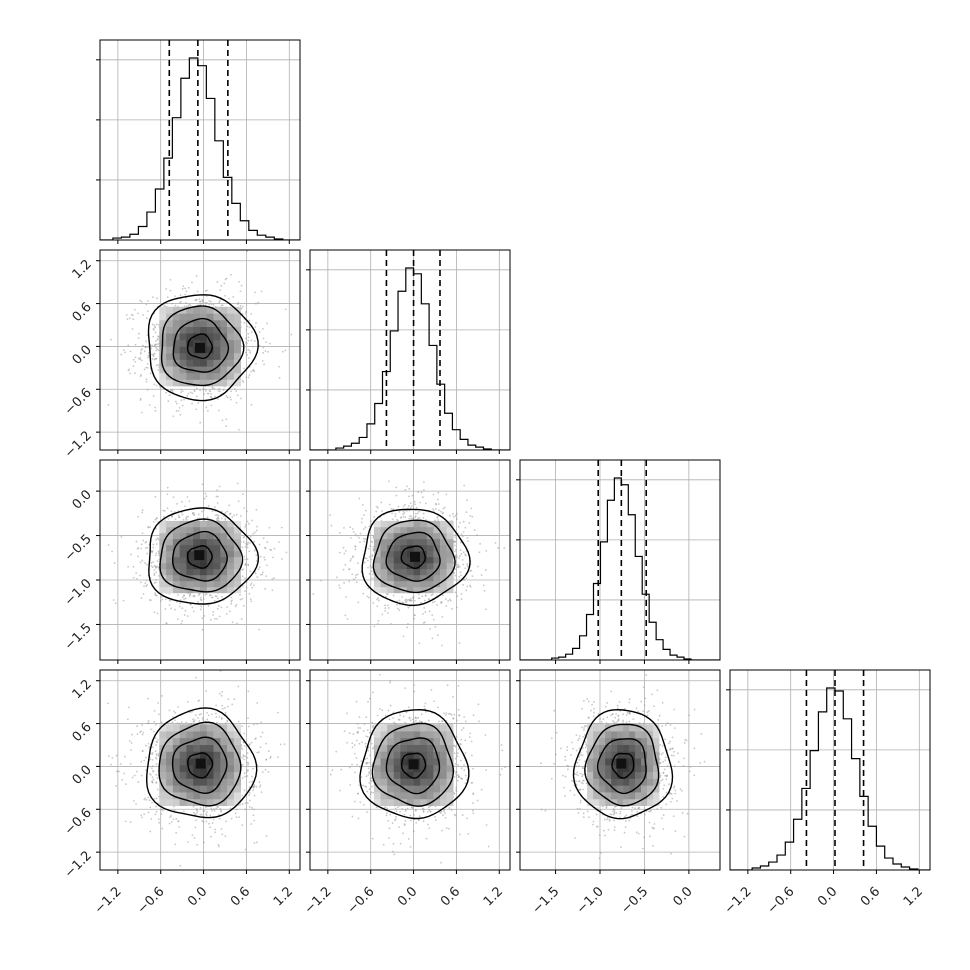 This screenshot has height=970, width=970. What do you see at coordinates (200, 557) in the screenshot?
I see `contour-line` at bounding box center [200, 557].